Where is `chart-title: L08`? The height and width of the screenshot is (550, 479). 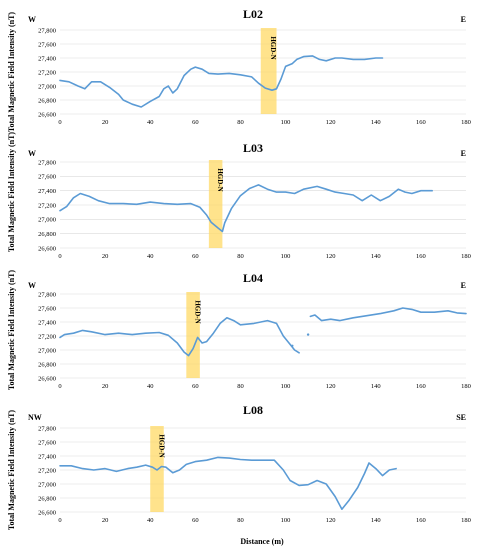 chart-title: L08 is located at coordinates (253, 410).